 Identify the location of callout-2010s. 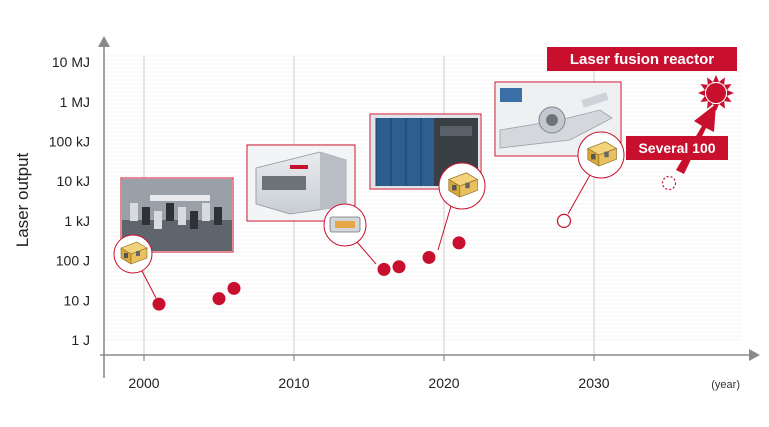
(350, 234).